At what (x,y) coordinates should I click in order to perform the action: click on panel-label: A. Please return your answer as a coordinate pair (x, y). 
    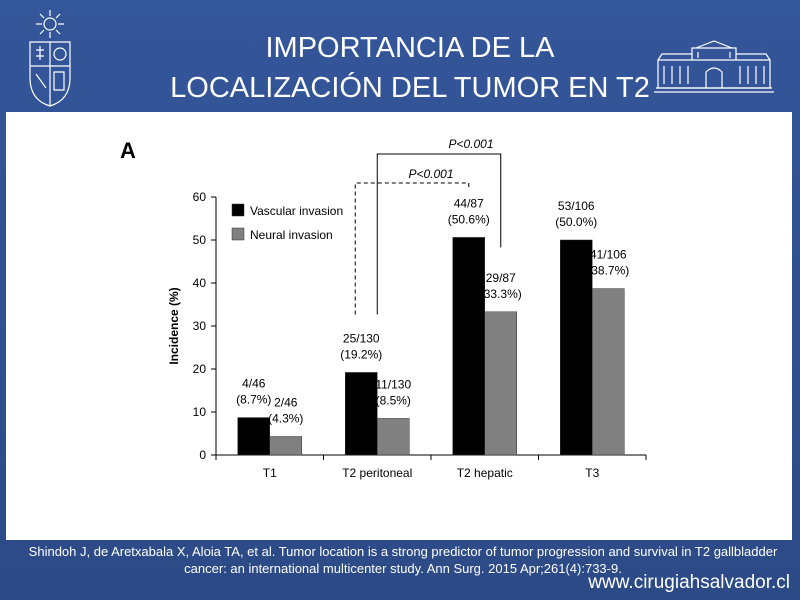
    Looking at the image, I should click on (128, 150).